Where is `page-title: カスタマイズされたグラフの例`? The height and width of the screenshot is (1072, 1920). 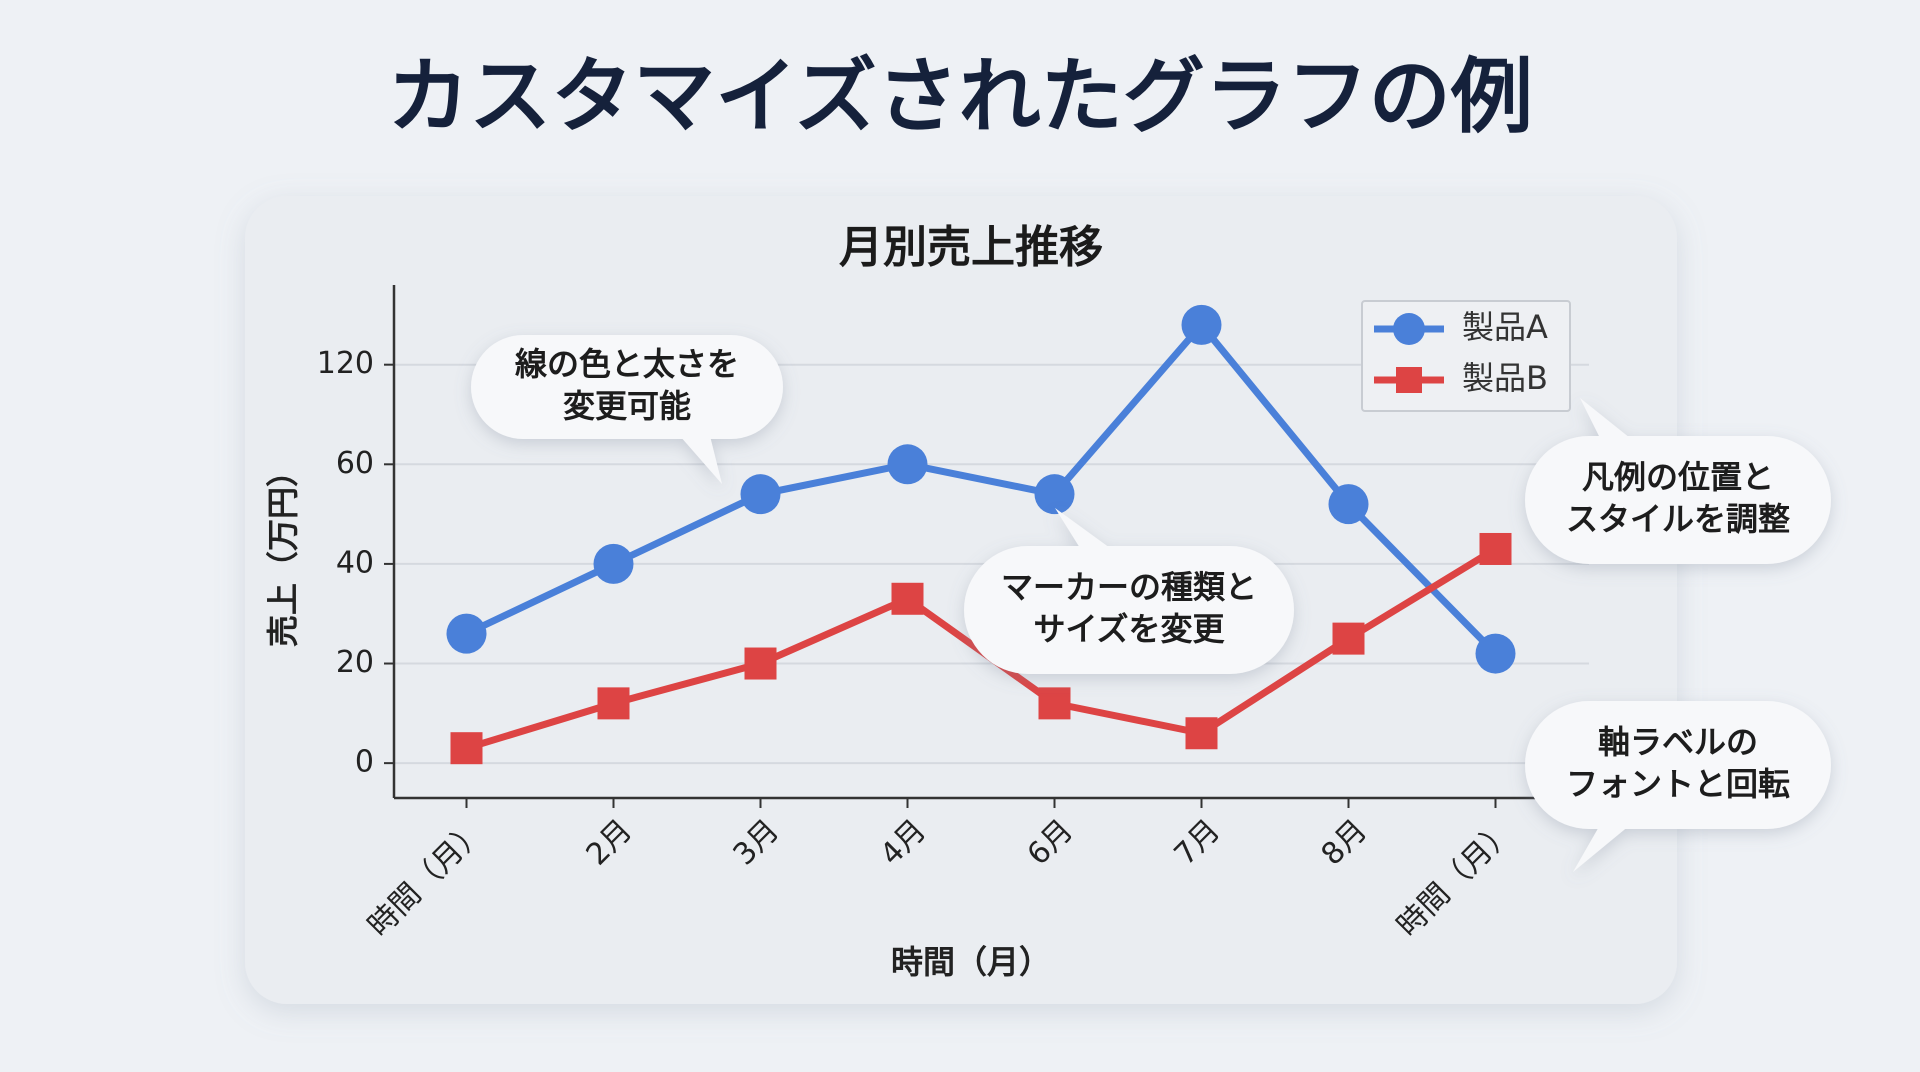
page-title: カスタマイズされたグラフの例 is located at coordinates (960, 96).